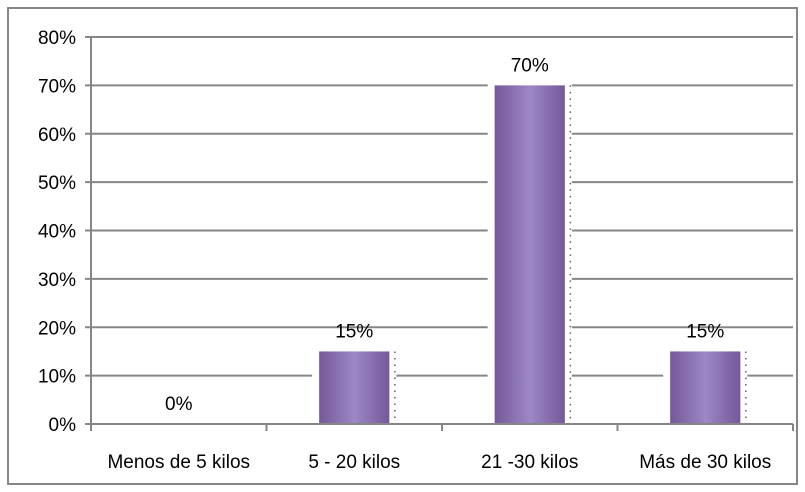 The width and height of the screenshot is (805, 492). What do you see at coordinates (57, 280) in the screenshot?
I see `y-tick-label: 30%` at bounding box center [57, 280].